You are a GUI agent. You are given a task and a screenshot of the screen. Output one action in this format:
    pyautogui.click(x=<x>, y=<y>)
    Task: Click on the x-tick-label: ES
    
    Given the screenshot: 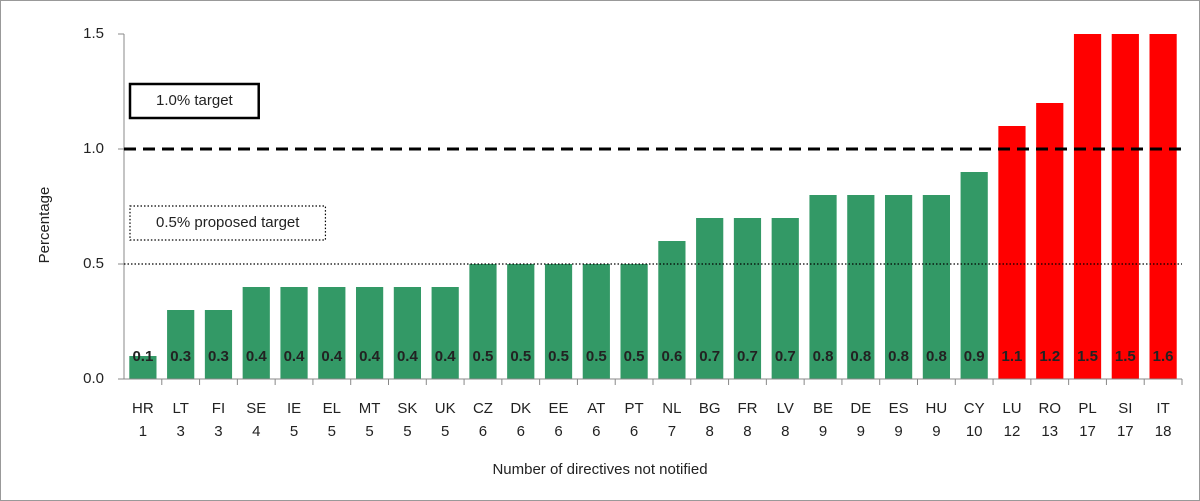 What is the action you would take?
    pyautogui.click(x=899, y=408)
    